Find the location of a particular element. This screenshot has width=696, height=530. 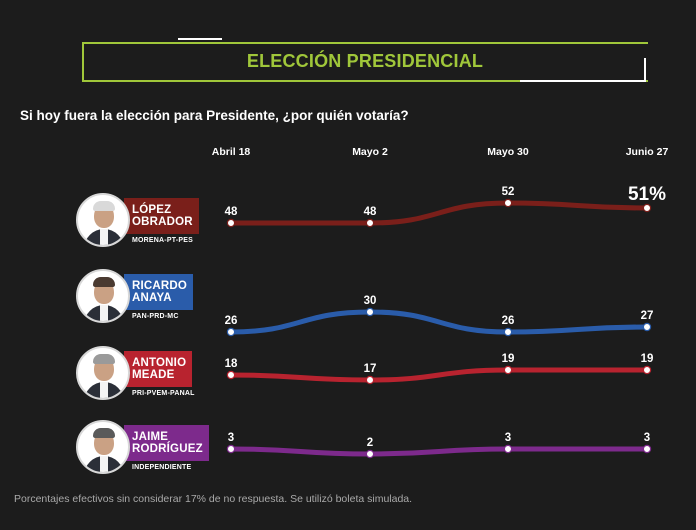

candidate-label: LÓPEZ OBRADOR is located at coordinates (161, 216).